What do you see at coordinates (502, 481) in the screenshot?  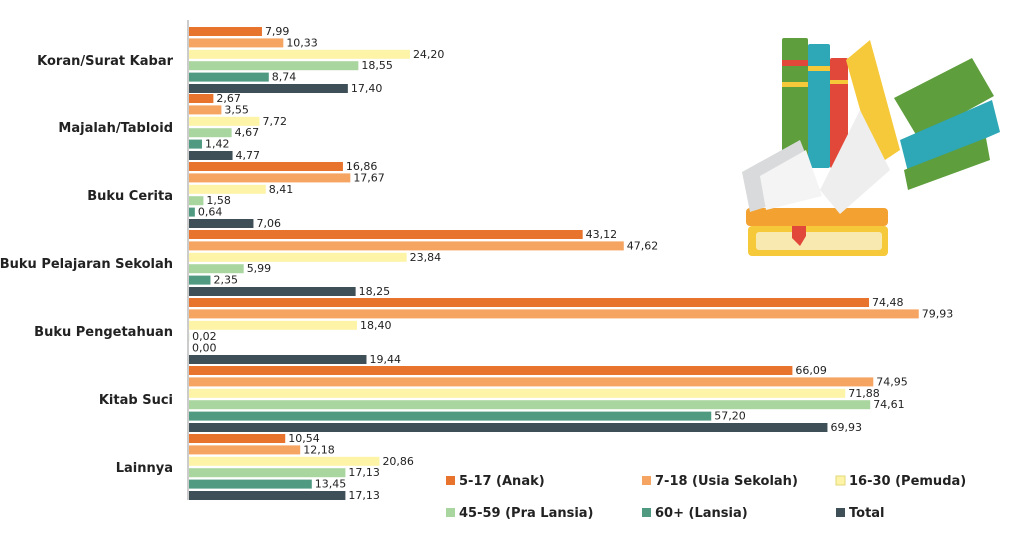 I see `legend-label-5-17-anak: 5-17 (Anak)` at bounding box center [502, 481].